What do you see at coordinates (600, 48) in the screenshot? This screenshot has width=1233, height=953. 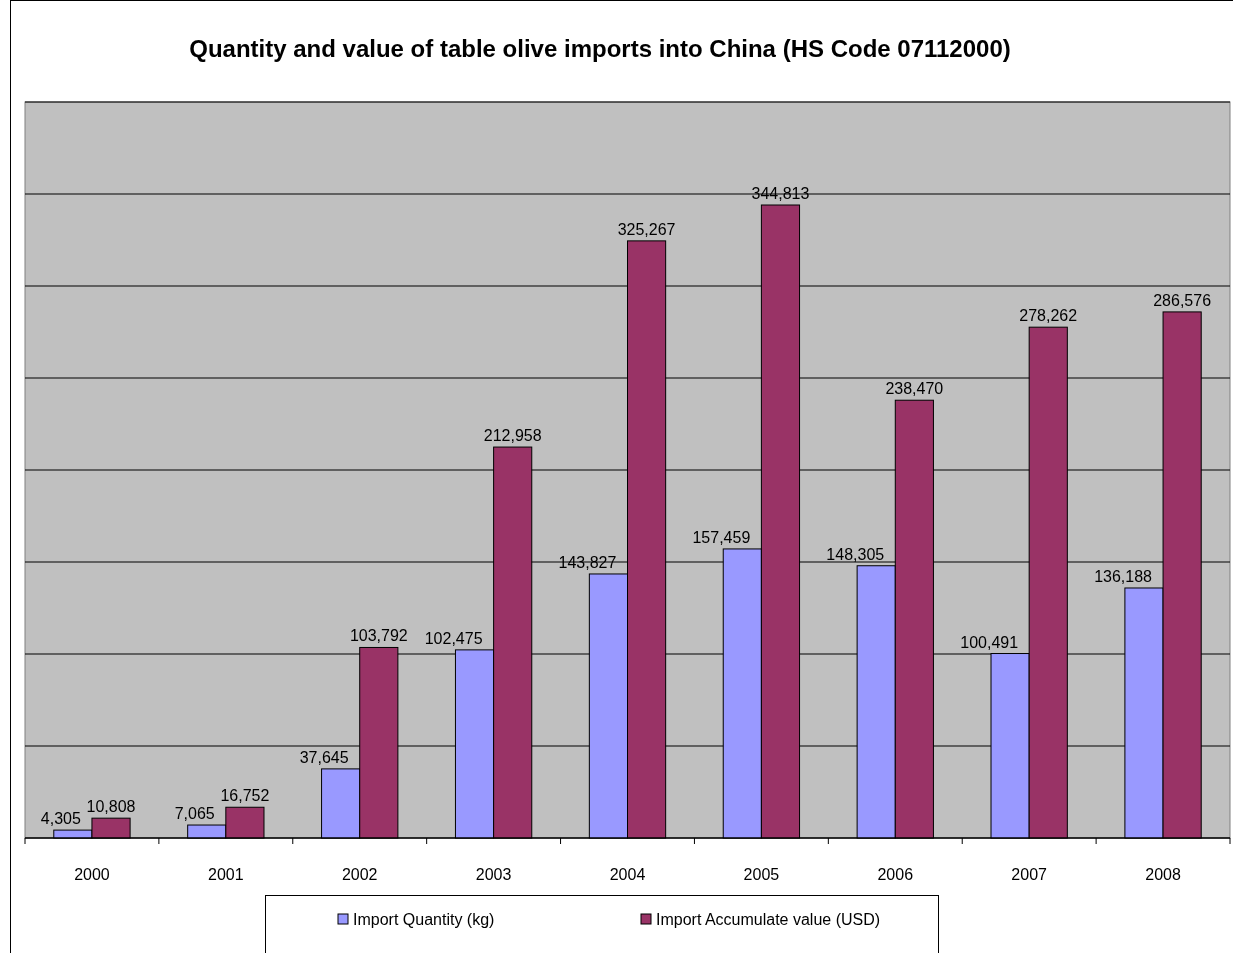 I see `chart-title: Quantity and value of table olive imports into China (HS Code 07112000)` at bounding box center [600, 48].